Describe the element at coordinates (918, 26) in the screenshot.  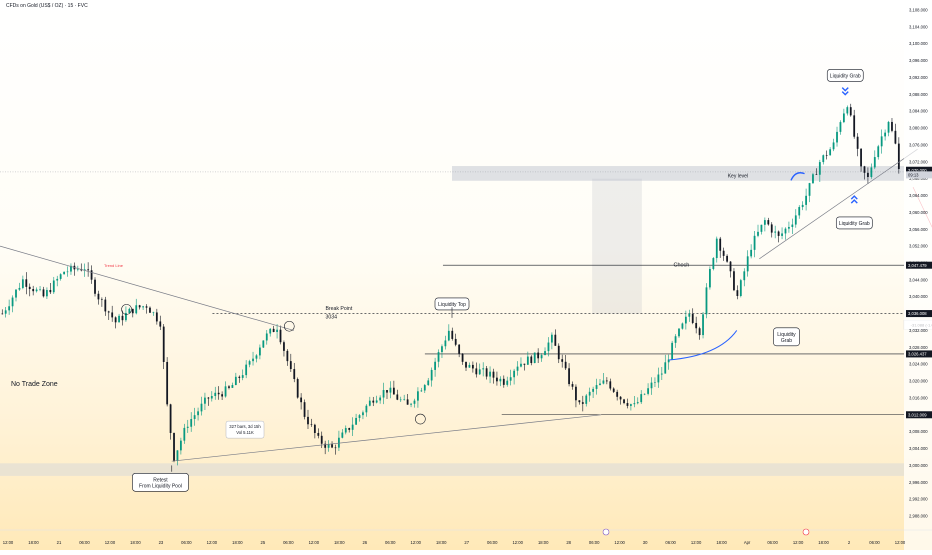
I see `y-tick-label: 3,104.000` at that location.